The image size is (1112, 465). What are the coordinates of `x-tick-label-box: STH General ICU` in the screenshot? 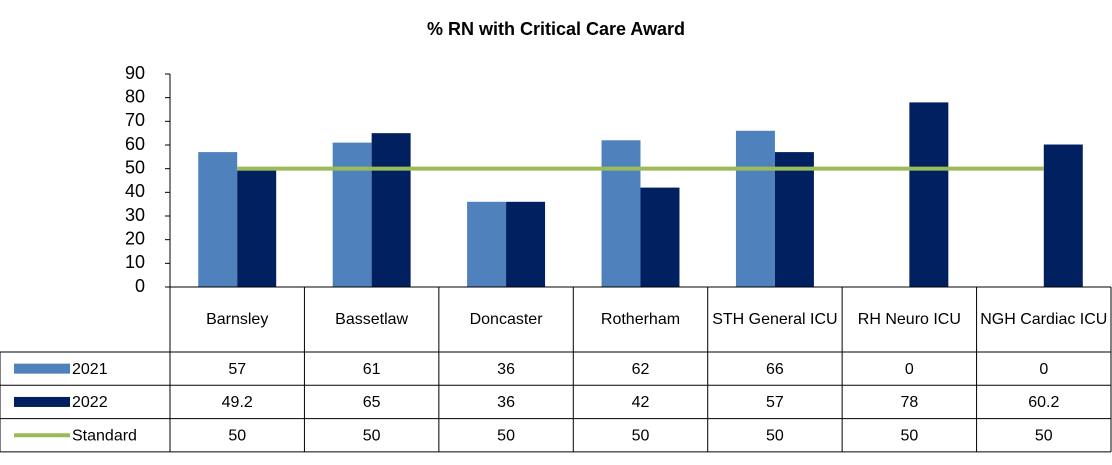 It's located at (775, 319).